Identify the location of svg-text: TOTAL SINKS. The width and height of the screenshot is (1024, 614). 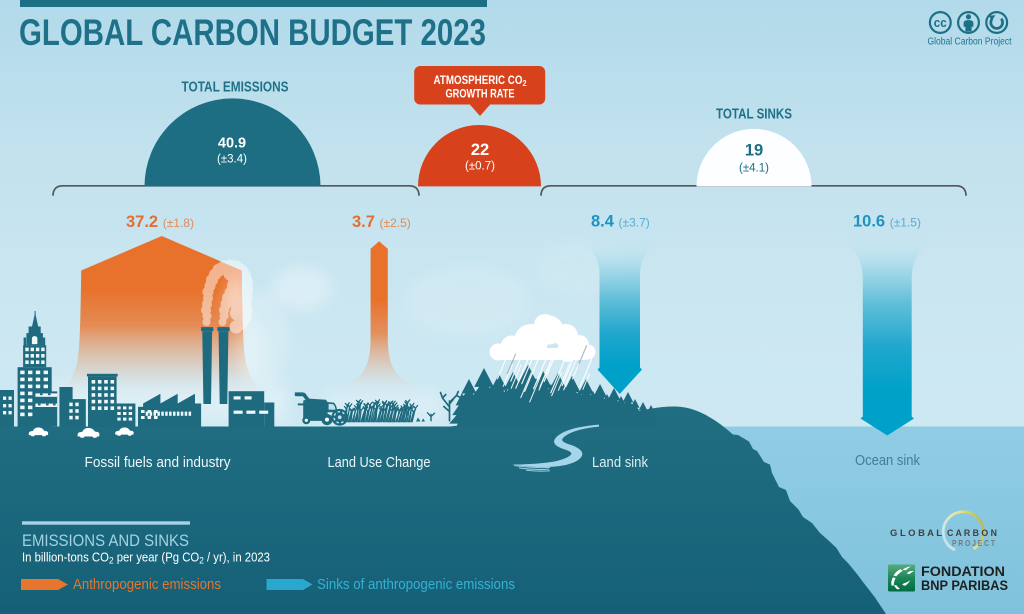
(754, 115).